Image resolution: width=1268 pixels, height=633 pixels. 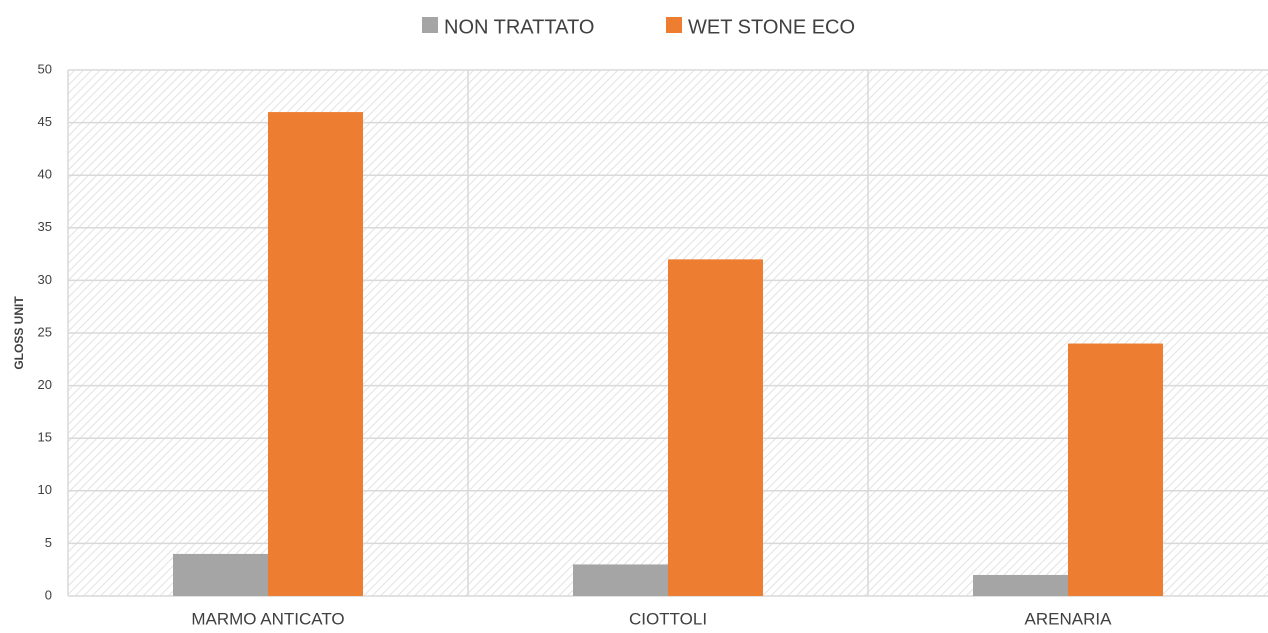 I want to click on x-tick-label: ARENARIA, so click(x=1069, y=618).